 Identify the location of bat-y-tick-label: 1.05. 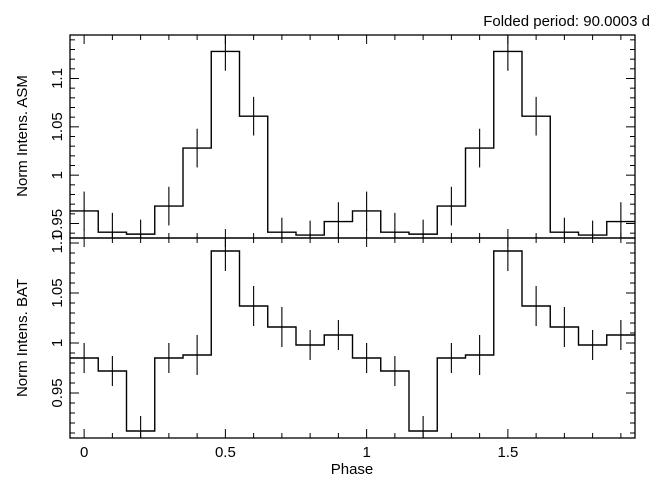
(57, 292).